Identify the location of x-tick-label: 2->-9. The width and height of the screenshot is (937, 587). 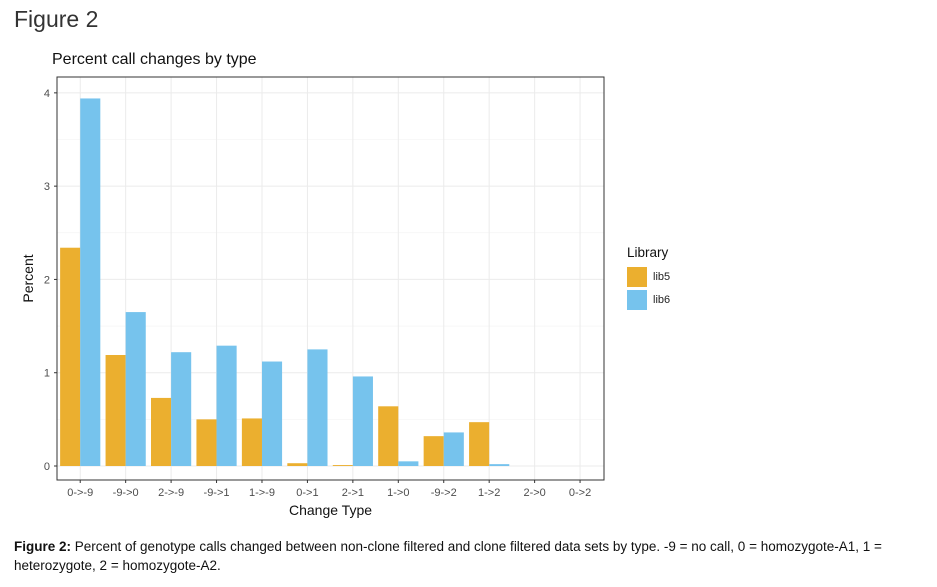
(171, 493).